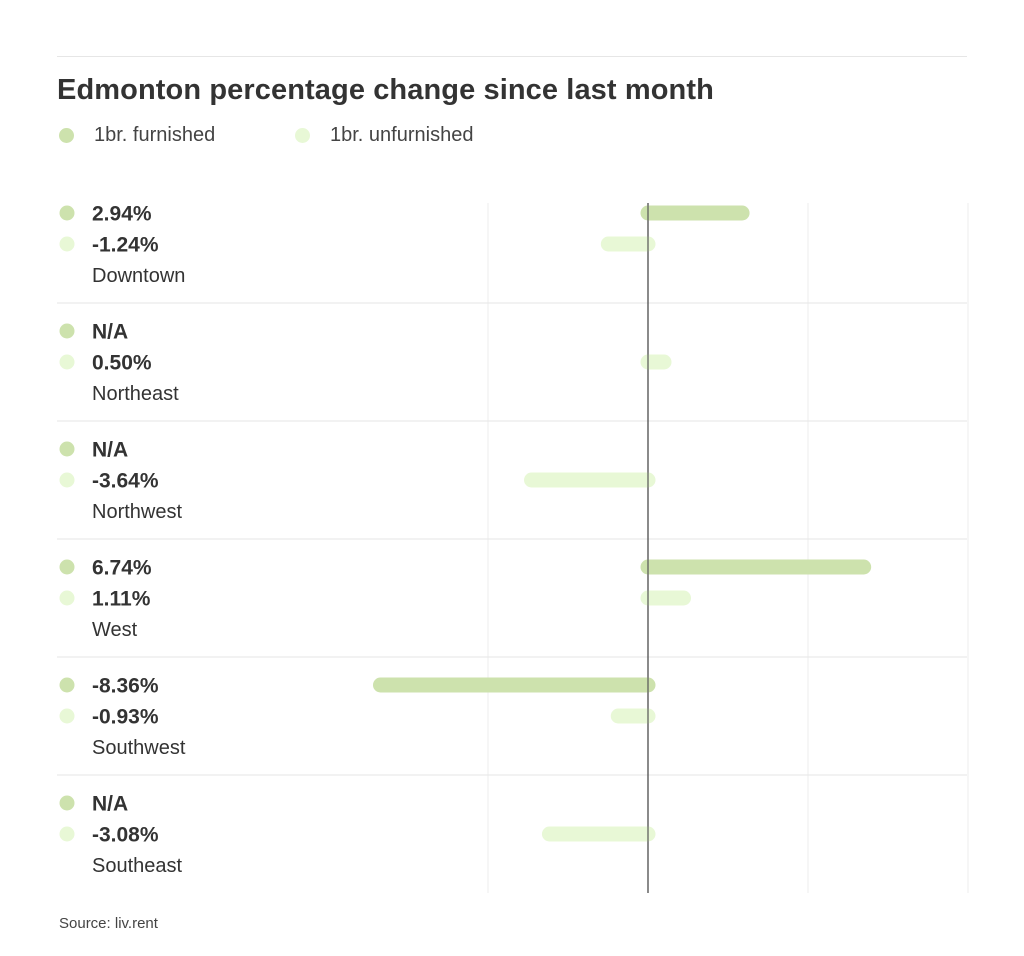 The image size is (1024, 956). What do you see at coordinates (302, 135) in the screenshot?
I see `legend-swatch-unfurnished` at bounding box center [302, 135].